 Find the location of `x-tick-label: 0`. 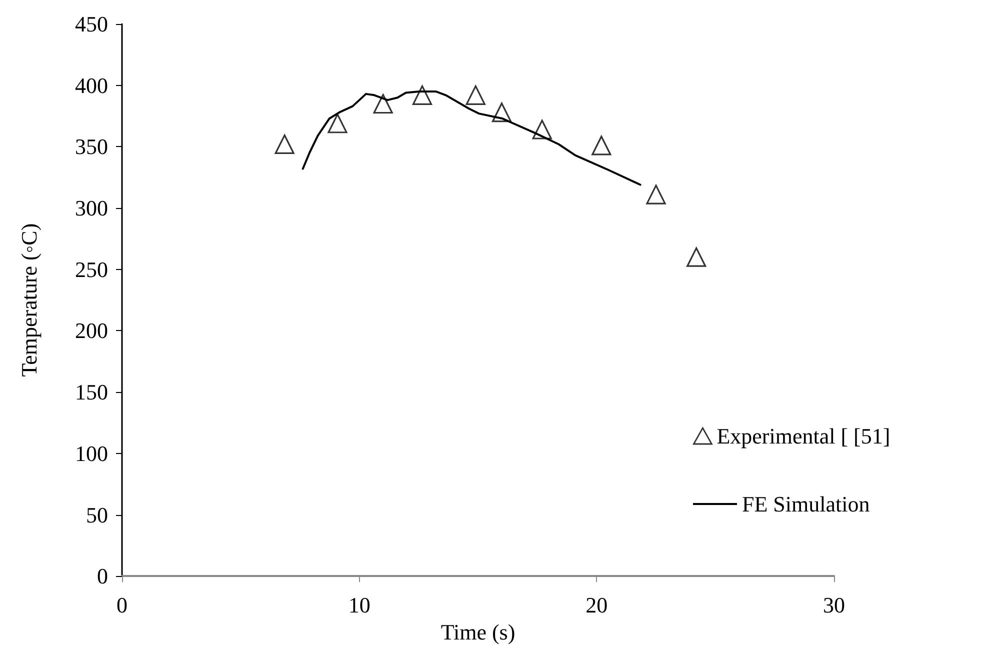

x-tick-label: 0 is located at coordinates (122, 605).